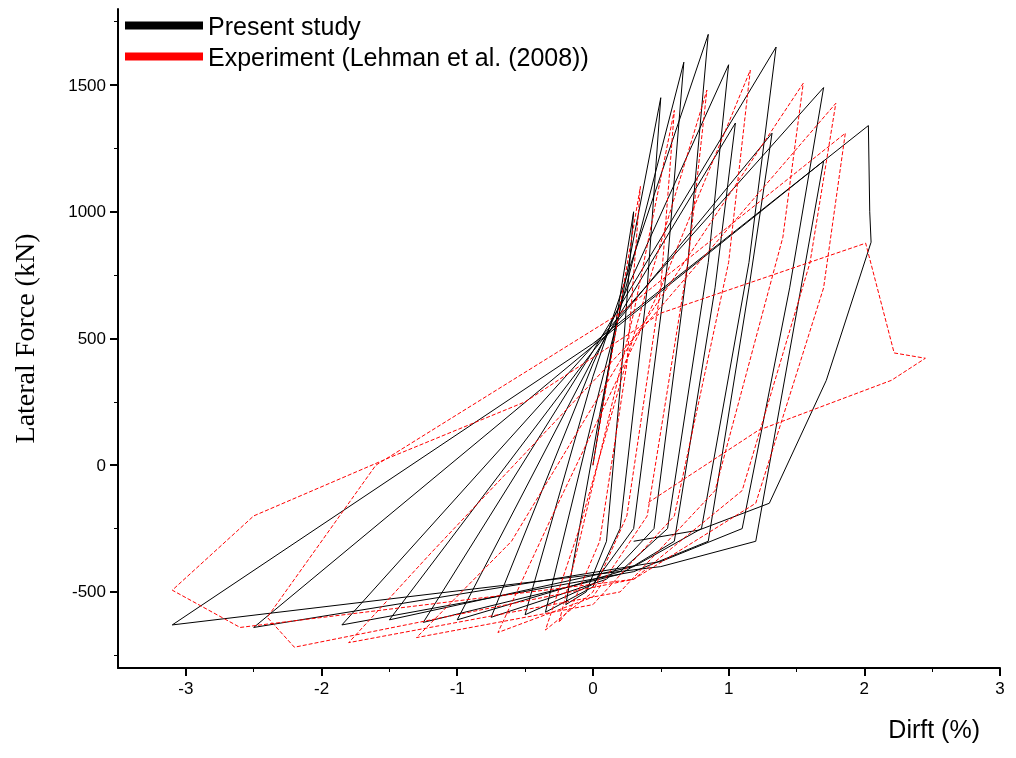 The width and height of the screenshot is (1016, 758). Describe the element at coordinates (88, 592) in the screenshot. I see `y-tick-label: -500` at that location.